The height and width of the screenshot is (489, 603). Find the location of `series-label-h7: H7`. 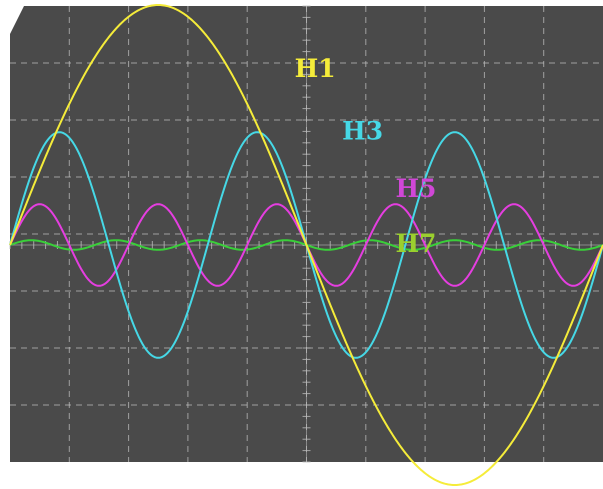

series-label-h7: H7 is located at coordinates (415, 243).